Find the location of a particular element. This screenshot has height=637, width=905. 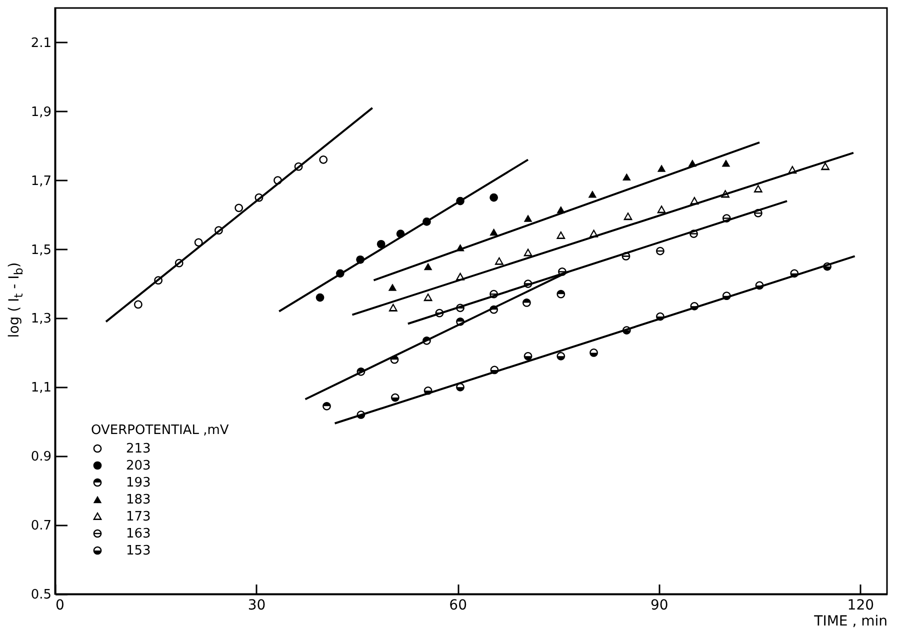

y-tick-label: 1,9 is located at coordinates (41, 112).